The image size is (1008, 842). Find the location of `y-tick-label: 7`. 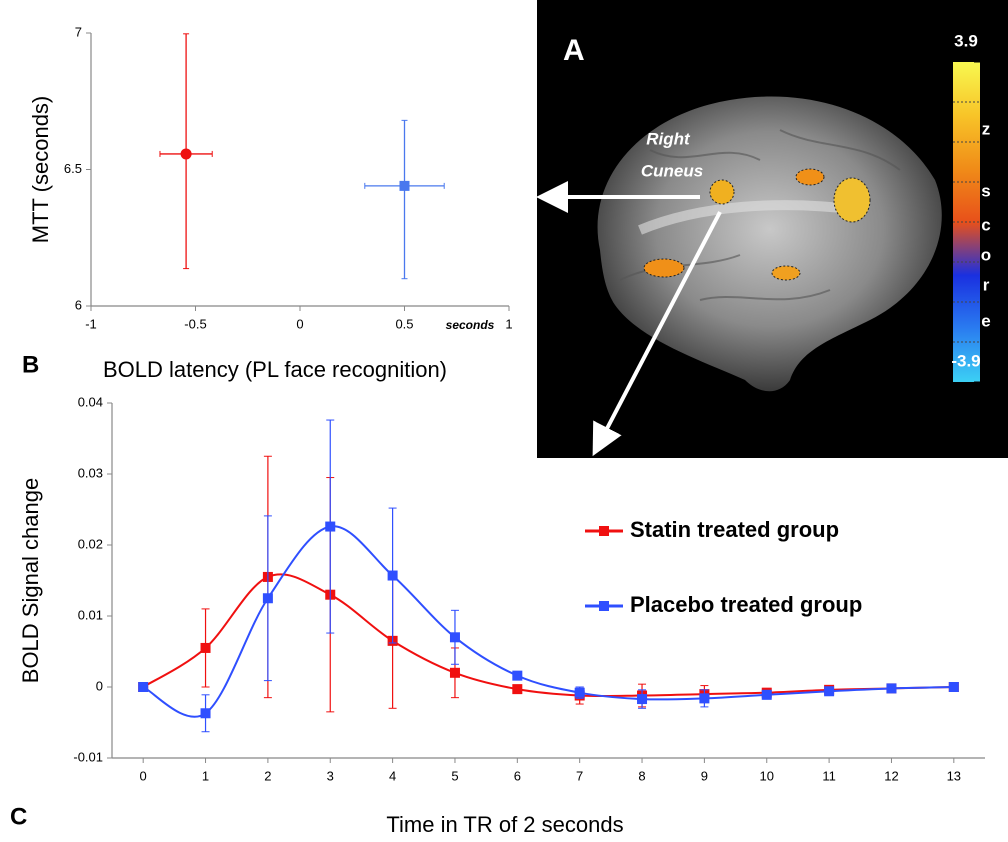

y-tick-label: 7 is located at coordinates (78, 31).